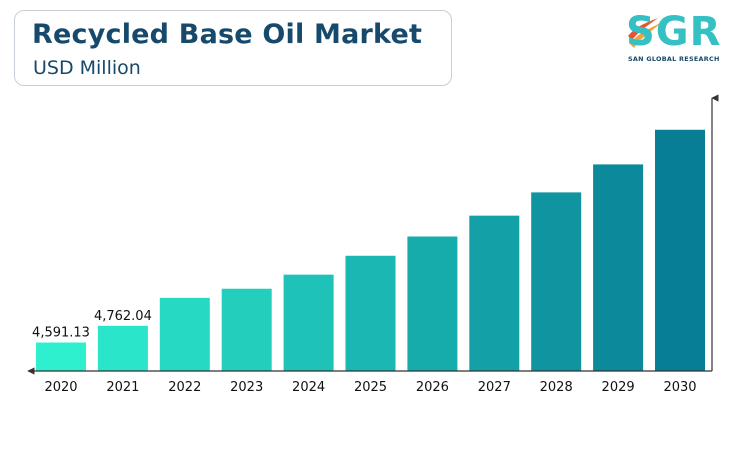 The image size is (735, 450). Describe the element at coordinates (61, 333) in the screenshot. I see `data-label-2020: 4,591.13` at that location.